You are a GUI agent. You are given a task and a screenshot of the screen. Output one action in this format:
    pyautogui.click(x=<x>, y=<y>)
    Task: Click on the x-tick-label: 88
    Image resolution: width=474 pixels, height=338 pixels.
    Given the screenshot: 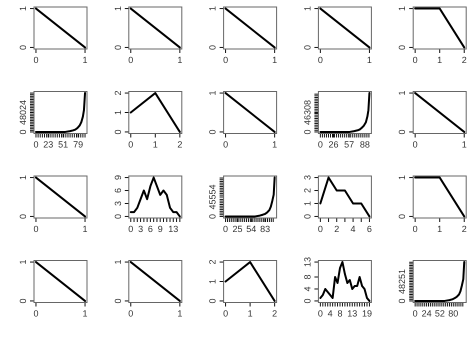 What is the action you would take?
    pyautogui.click(x=365, y=145)
    